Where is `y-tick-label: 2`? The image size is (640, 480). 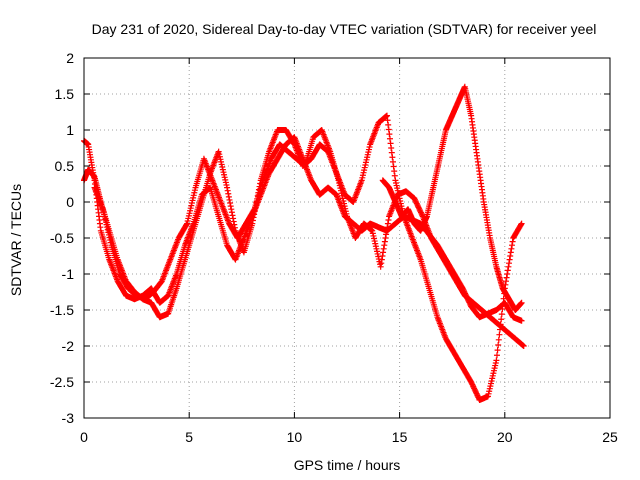 y-tick-label: 2 is located at coordinates (70, 58).